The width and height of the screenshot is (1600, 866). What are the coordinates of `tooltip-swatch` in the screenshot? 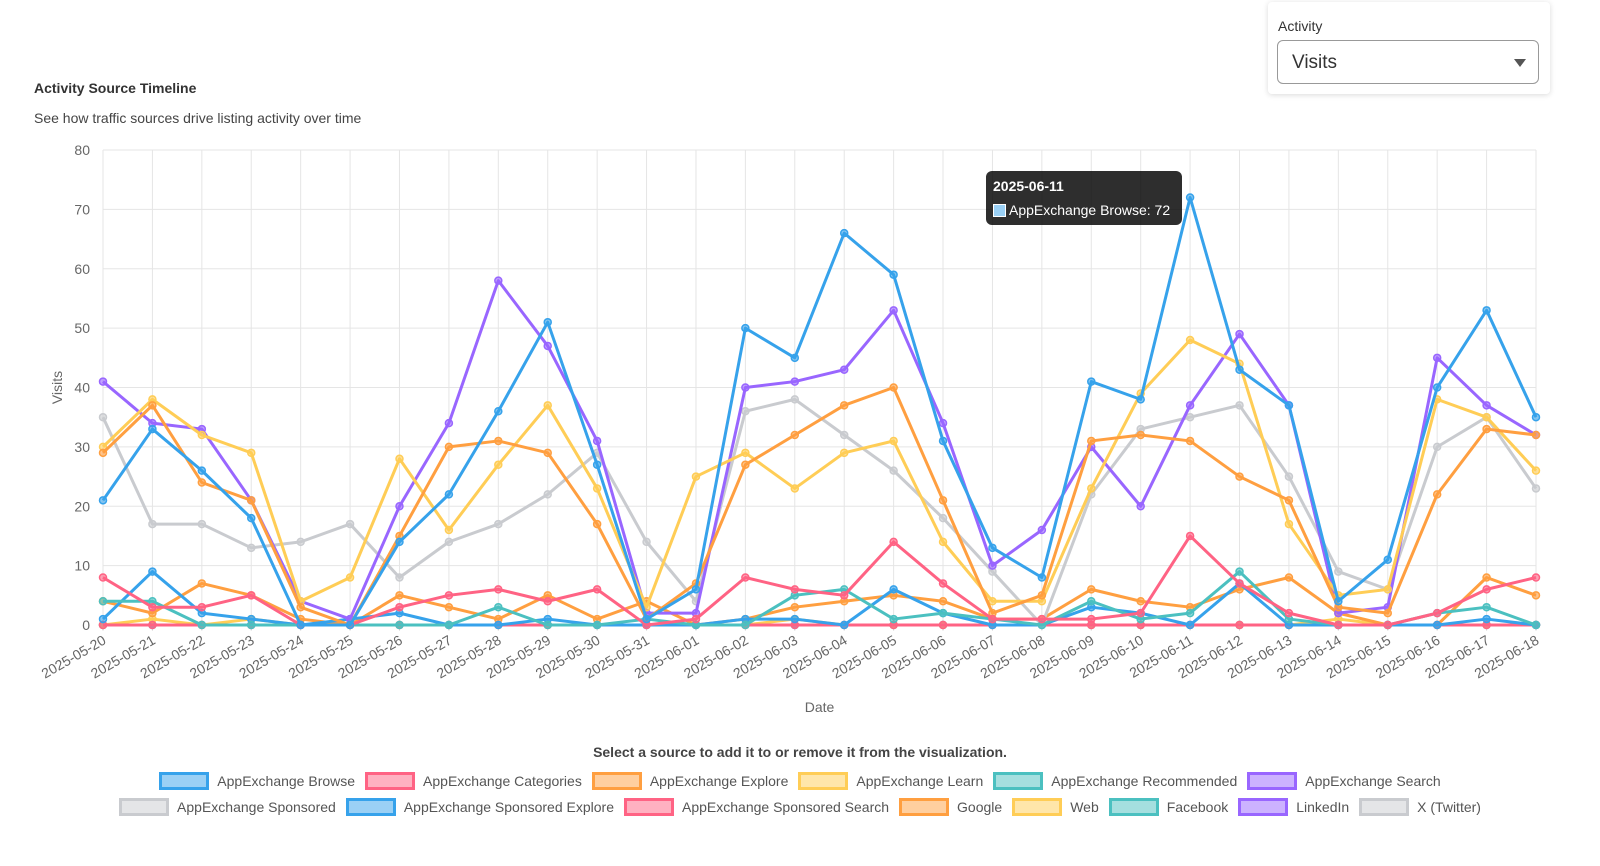 It's located at (999, 210).